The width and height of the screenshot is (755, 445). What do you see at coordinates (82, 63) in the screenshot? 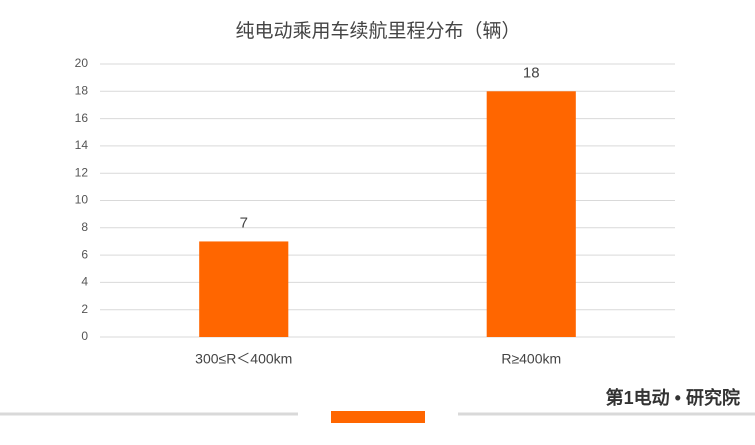
I see `y-tick-label: 20` at bounding box center [82, 63].